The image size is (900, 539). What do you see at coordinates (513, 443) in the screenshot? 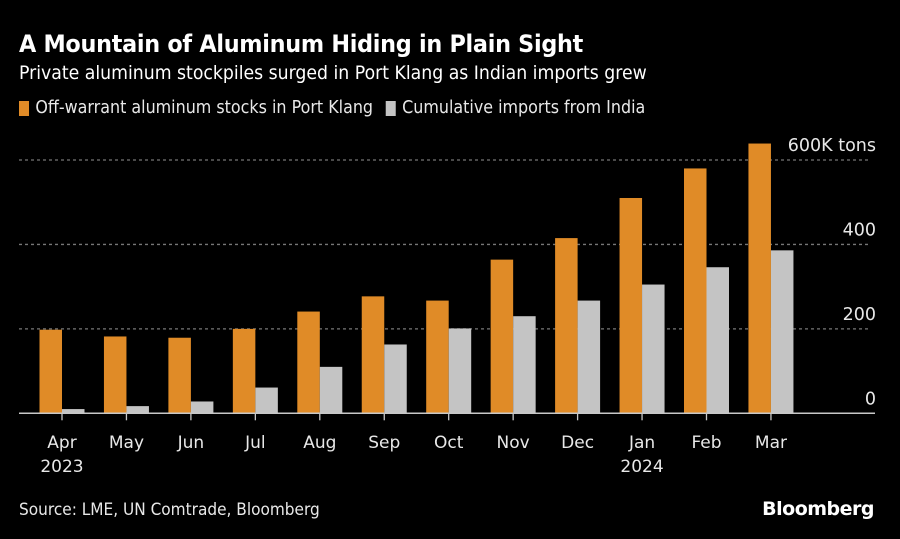
I see `x-tick-label: Nov` at bounding box center [513, 443].